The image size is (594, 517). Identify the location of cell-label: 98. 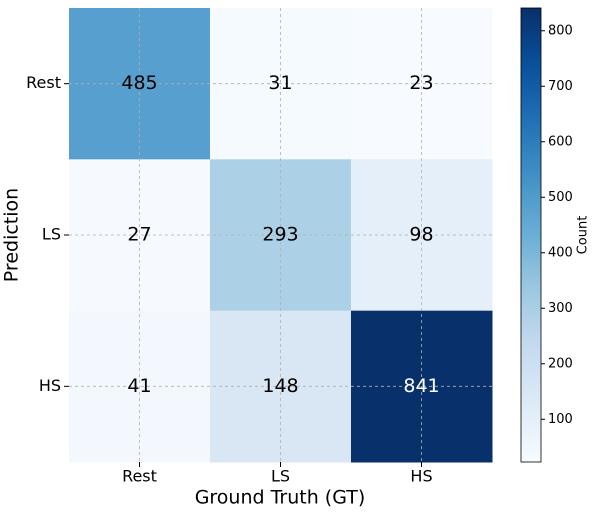
(421, 235).